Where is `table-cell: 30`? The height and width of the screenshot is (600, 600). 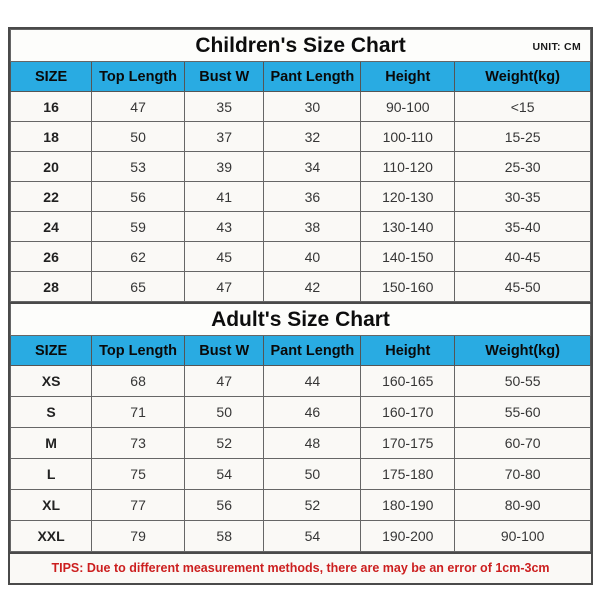
table-cell: 30 is located at coordinates (312, 106).